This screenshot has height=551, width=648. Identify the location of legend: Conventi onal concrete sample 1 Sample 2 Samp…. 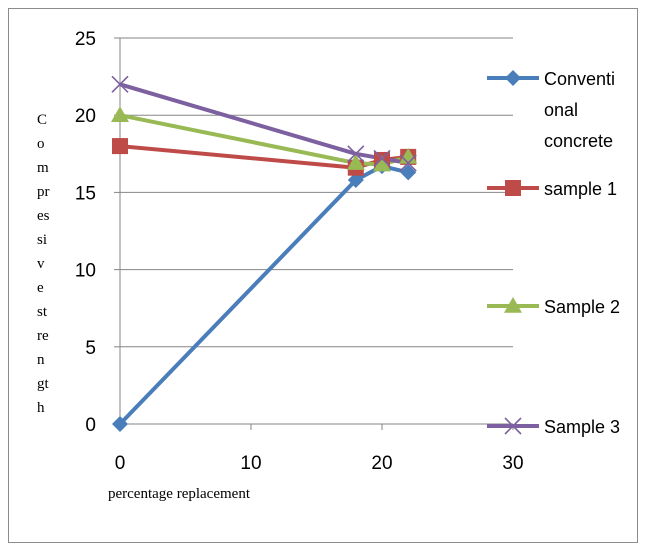
(553, 253).